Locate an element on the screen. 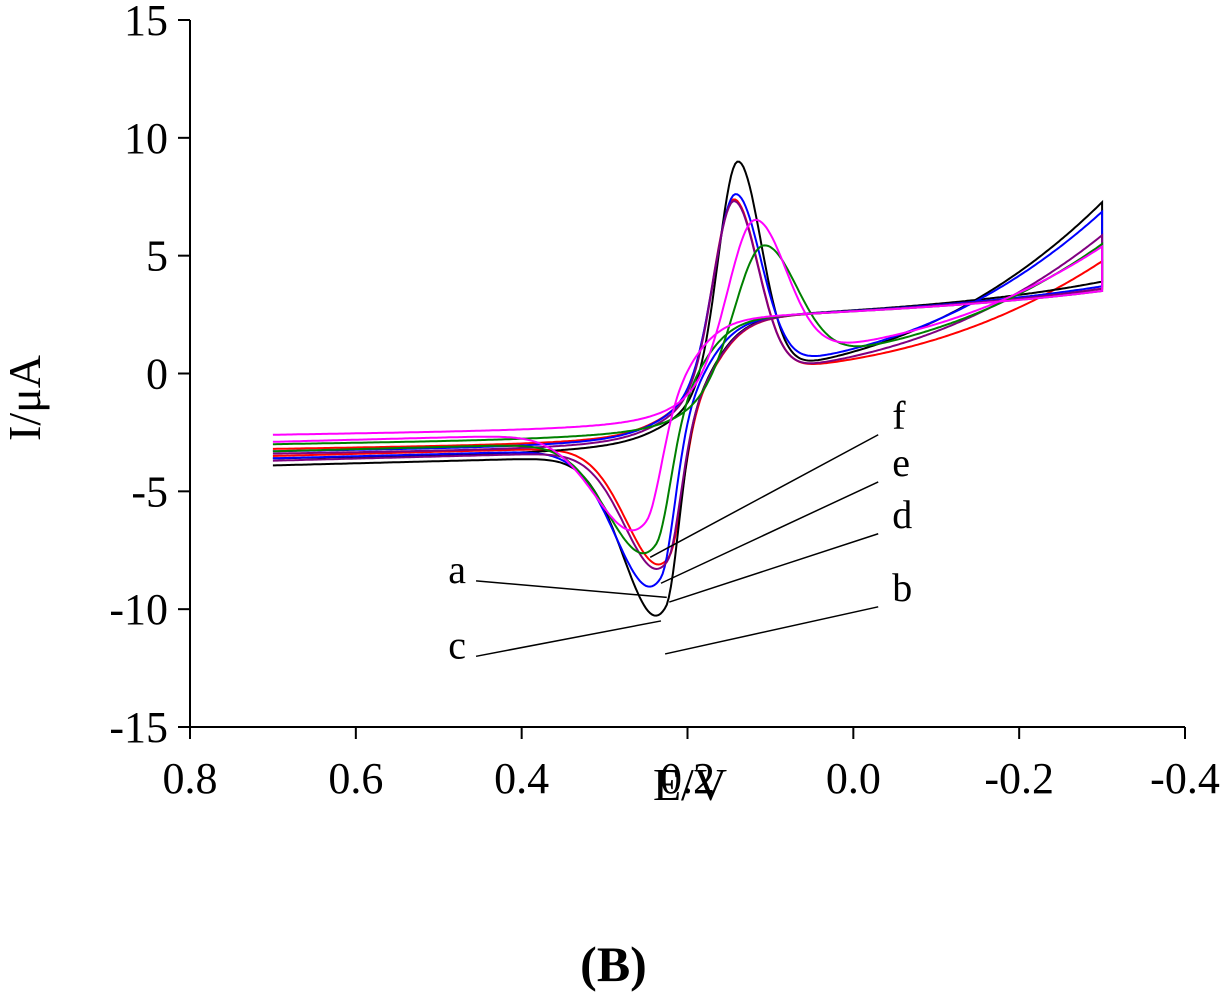 The height and width of the screenshot is (1000, 1227). y-tick-label: -15 is located at coordinates (138, 727).